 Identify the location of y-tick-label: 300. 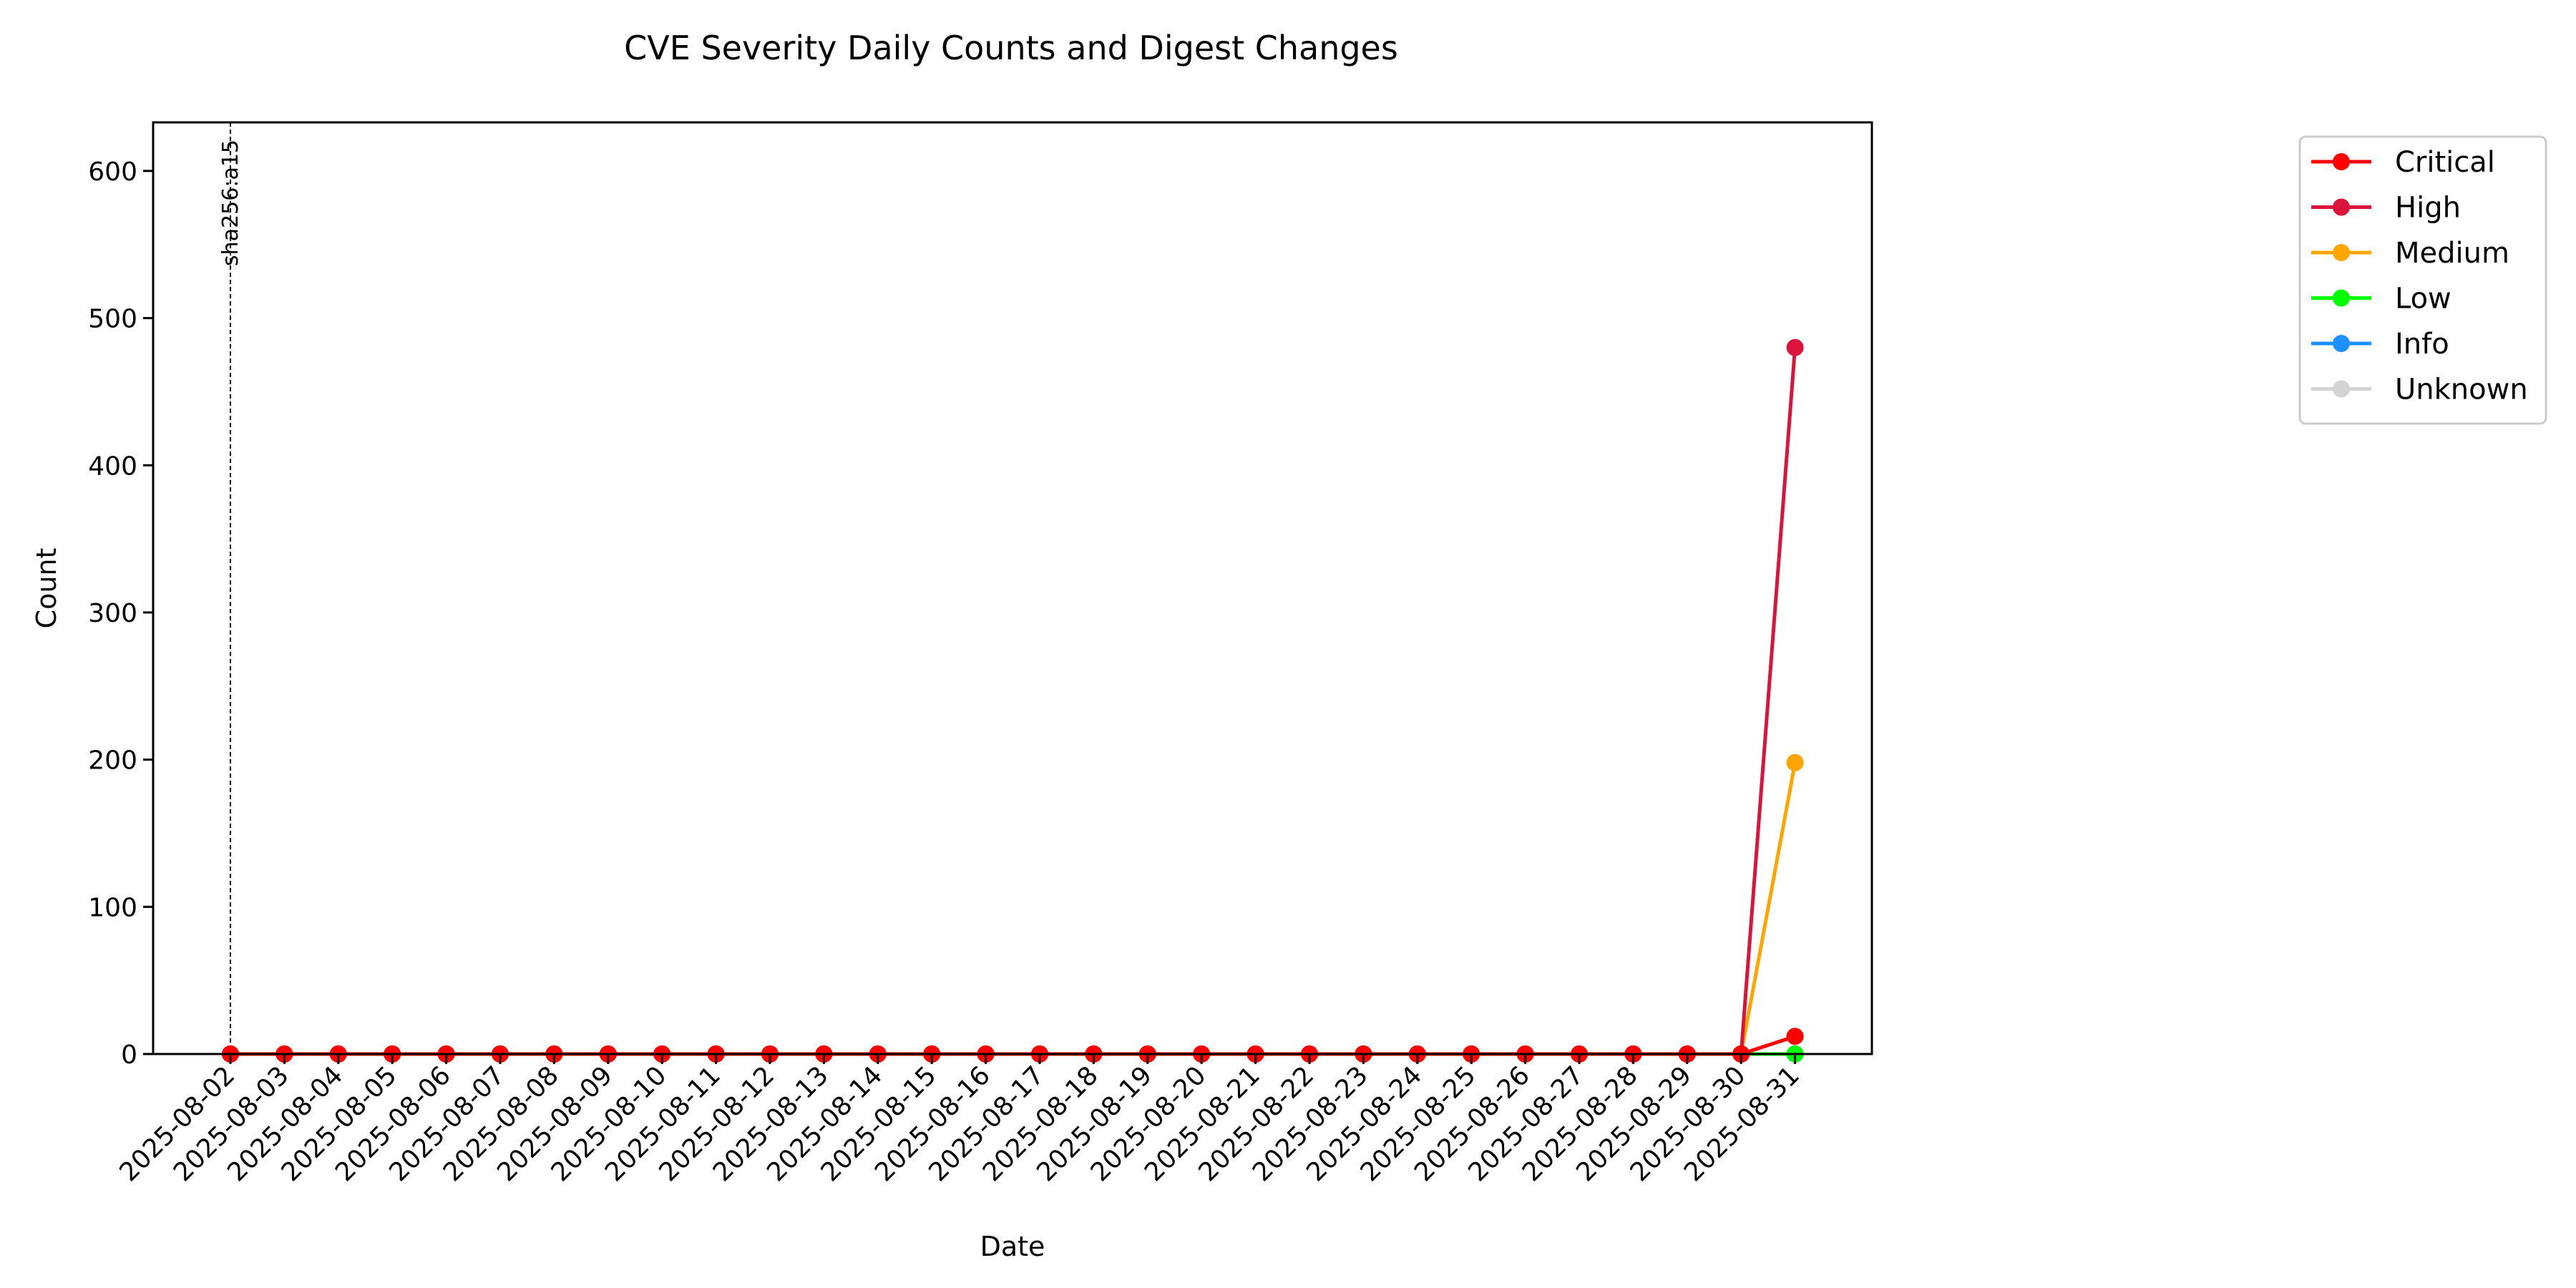
(112, 613).